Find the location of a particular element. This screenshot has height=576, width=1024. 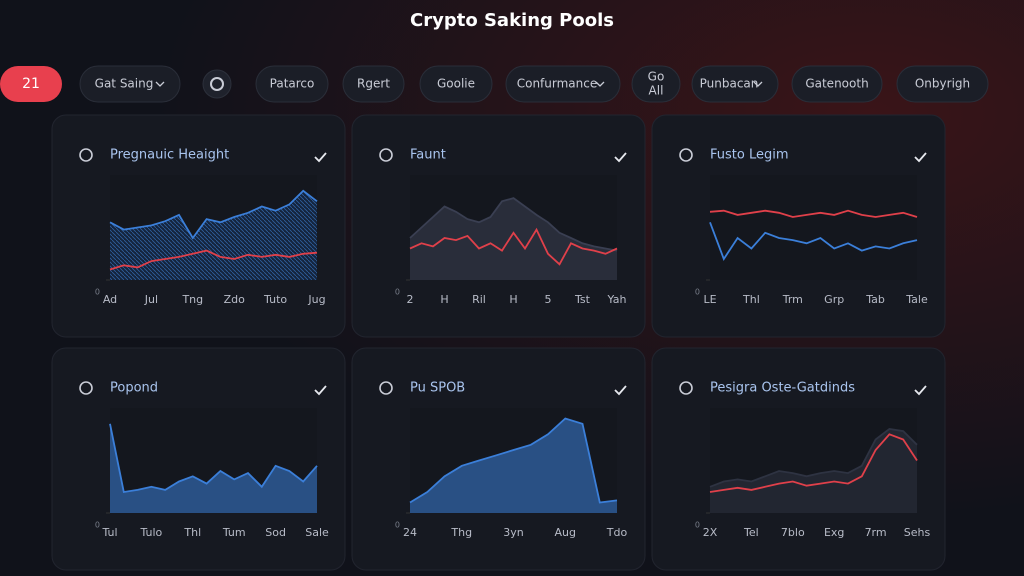

x-tick-label: Tulo is located at coordinates (150, 532).